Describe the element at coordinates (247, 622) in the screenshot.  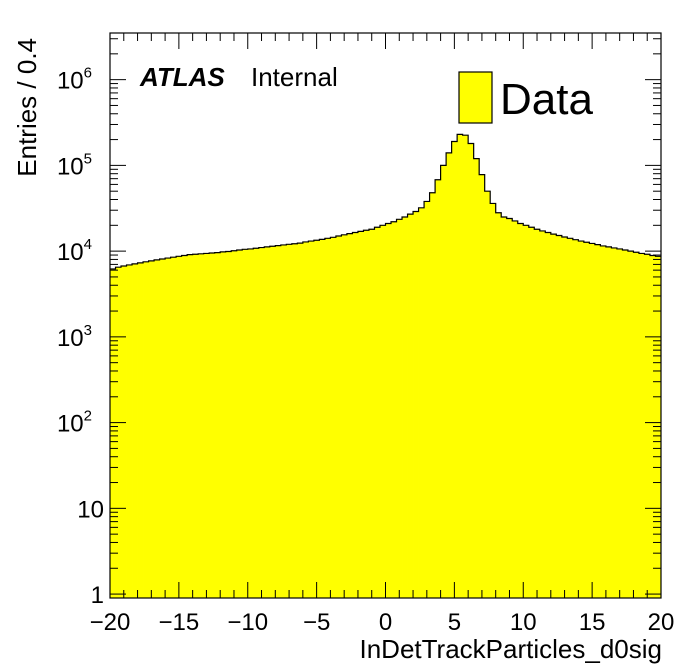
I see `x-tick-label: −10` at that location.